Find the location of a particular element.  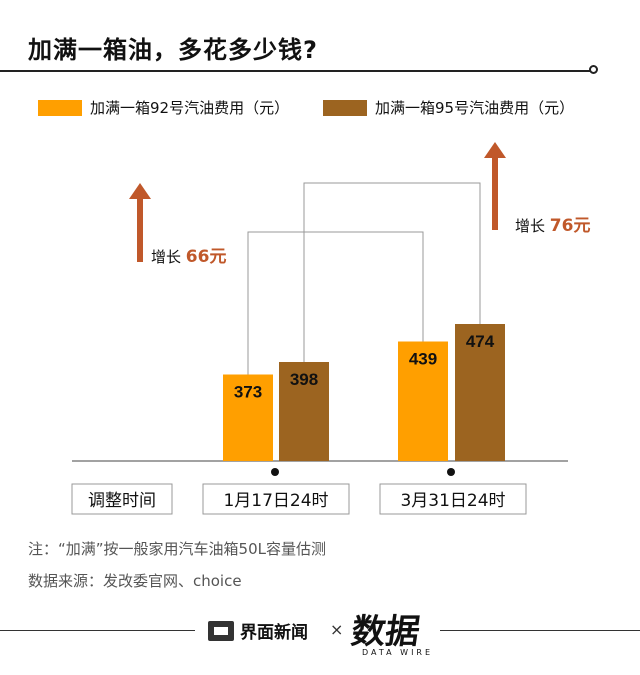

bar-s2-c1 is located at coordinates (304, 411).